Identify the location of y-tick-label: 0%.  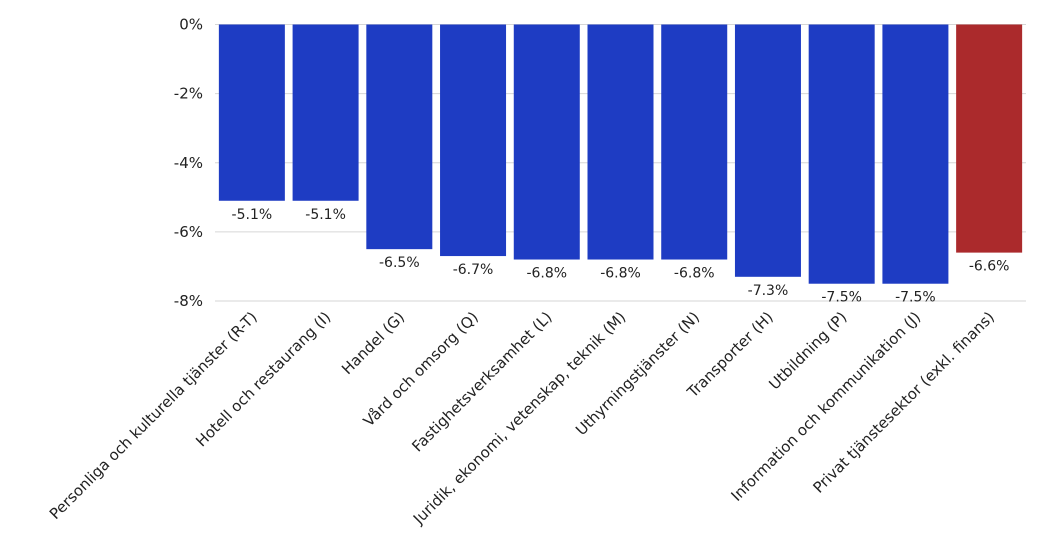
(191, 25).